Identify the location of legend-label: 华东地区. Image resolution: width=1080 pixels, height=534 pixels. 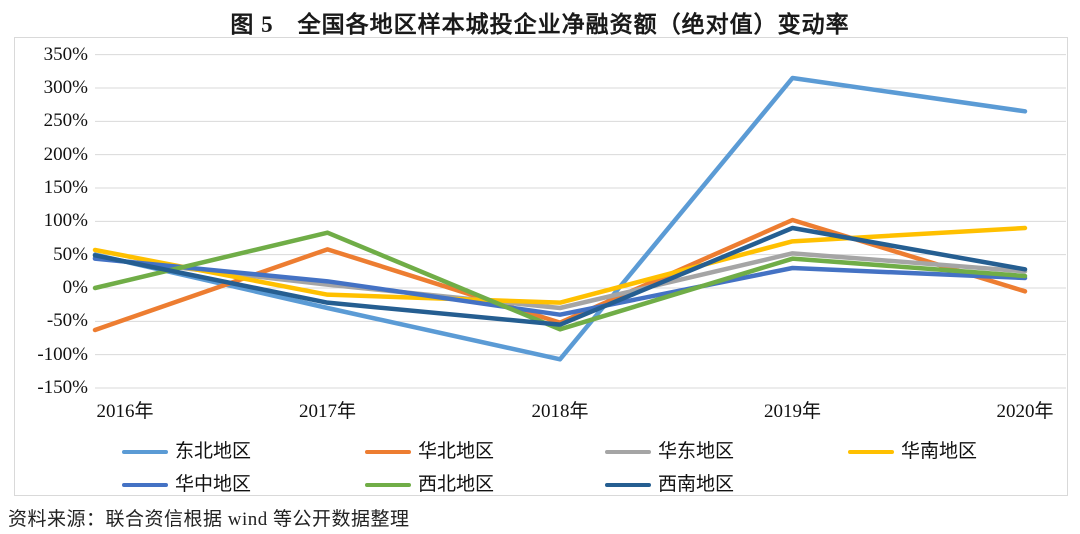
(696, 451).